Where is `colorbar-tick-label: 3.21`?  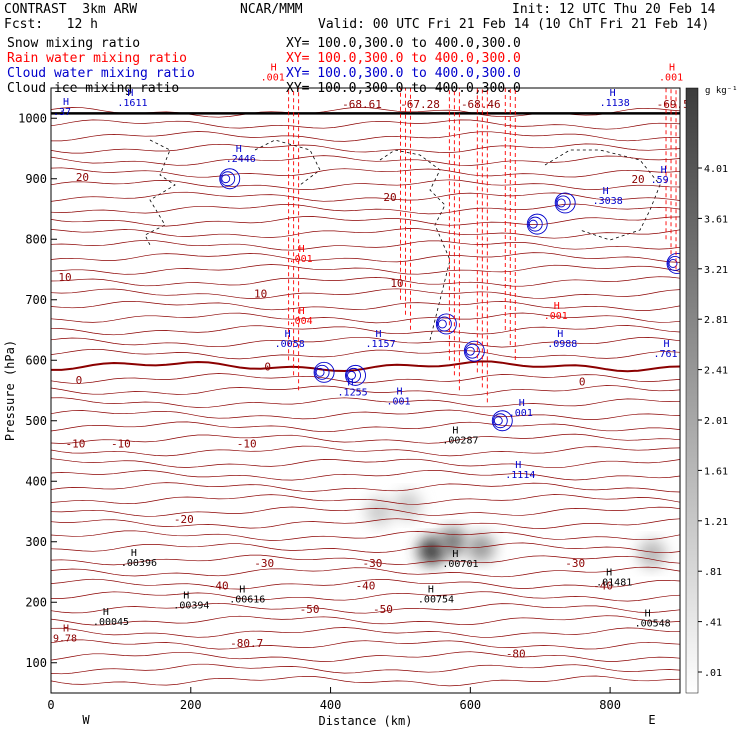 colorbar-tick-label: 3.21 is located at coordinates (716, 270).